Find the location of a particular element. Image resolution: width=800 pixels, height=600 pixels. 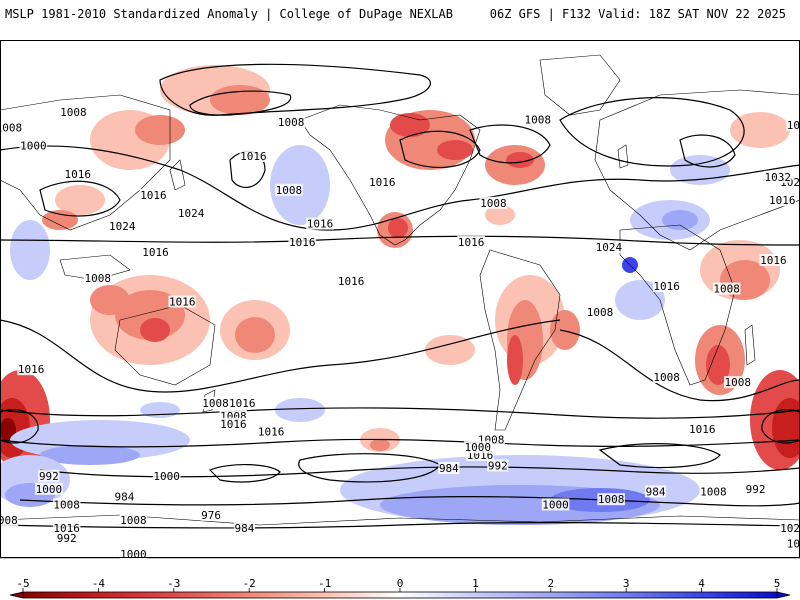

colorbar-gradient is located at coordinates (400, 595).